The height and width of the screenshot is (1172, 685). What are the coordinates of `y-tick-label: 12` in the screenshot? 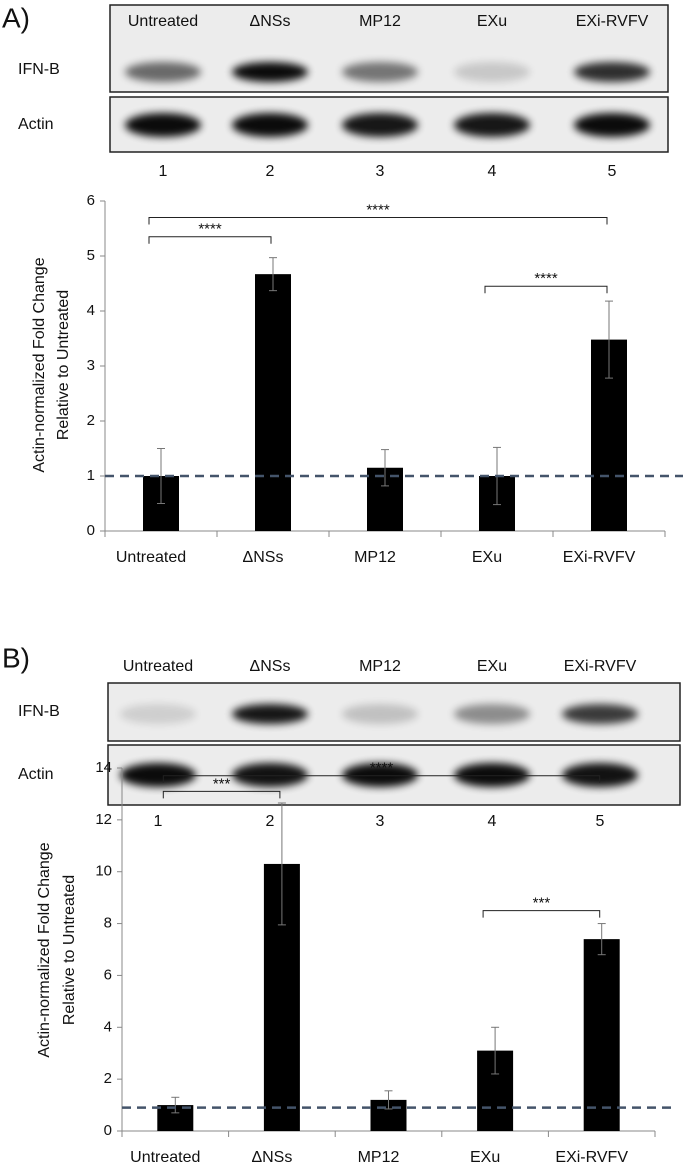 It's located at (103, 819).